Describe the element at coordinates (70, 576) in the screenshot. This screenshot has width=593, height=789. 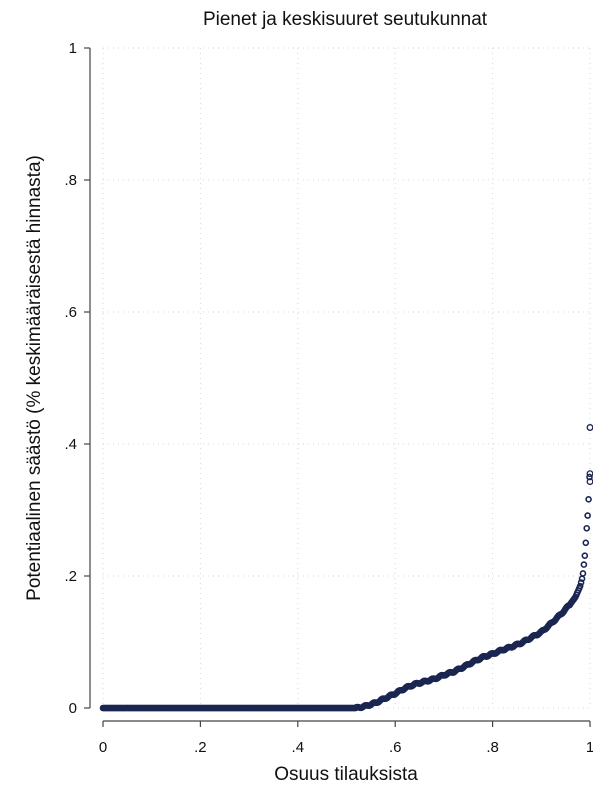
I see `y-tick-label: .2` at that location.